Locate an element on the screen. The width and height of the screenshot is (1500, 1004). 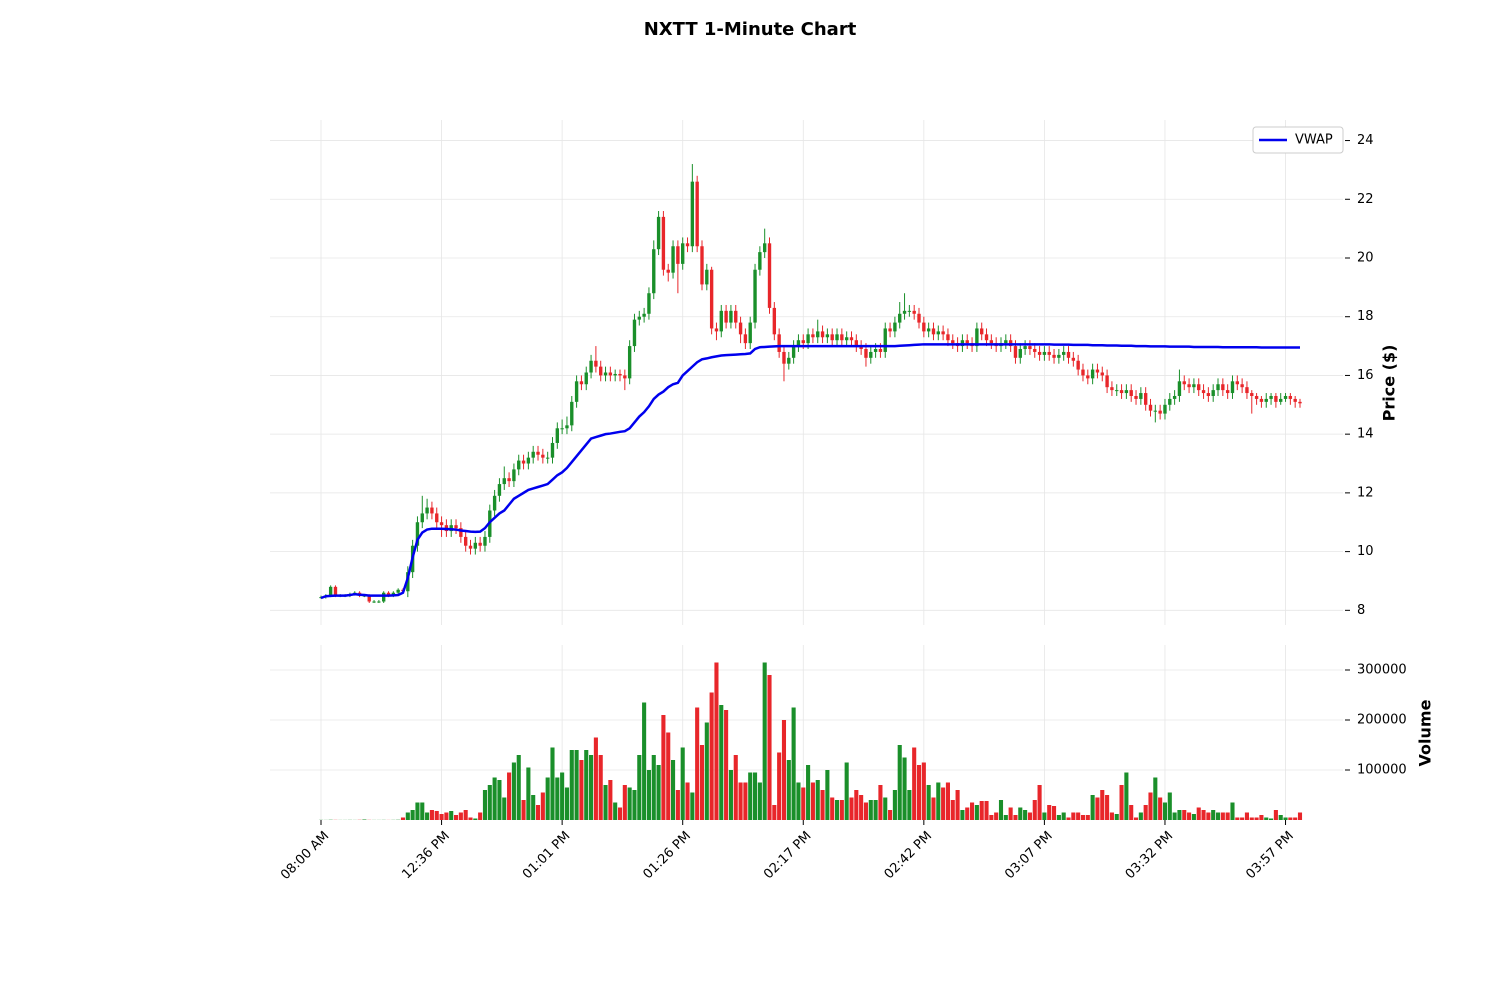
y-tick-label: 10 is located at coordinates (1365, 551).